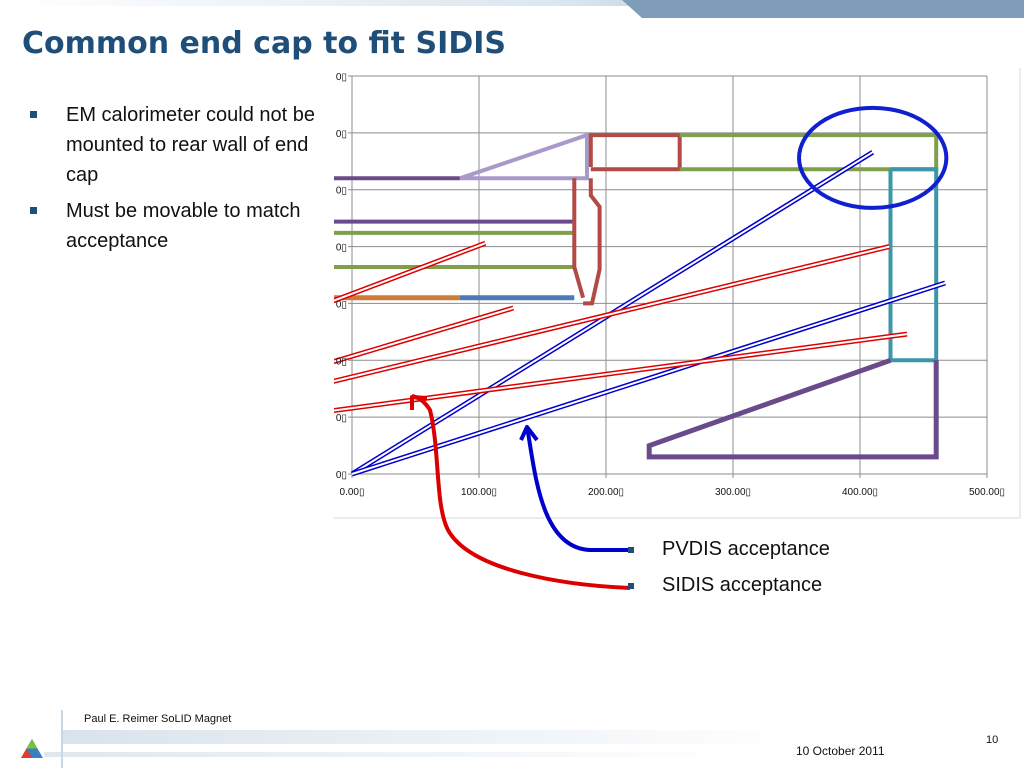  Describe the element at coordinates (529, 433) in the screenshot. I see `pvdis-arrow-head` at that location.